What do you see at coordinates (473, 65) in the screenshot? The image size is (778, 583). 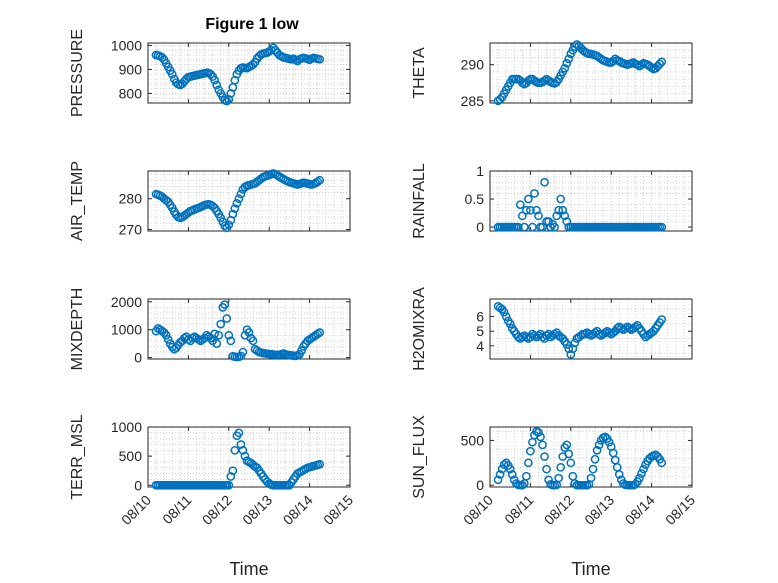 I see `y-tick-label: 290` at bounding box center [473, 65].